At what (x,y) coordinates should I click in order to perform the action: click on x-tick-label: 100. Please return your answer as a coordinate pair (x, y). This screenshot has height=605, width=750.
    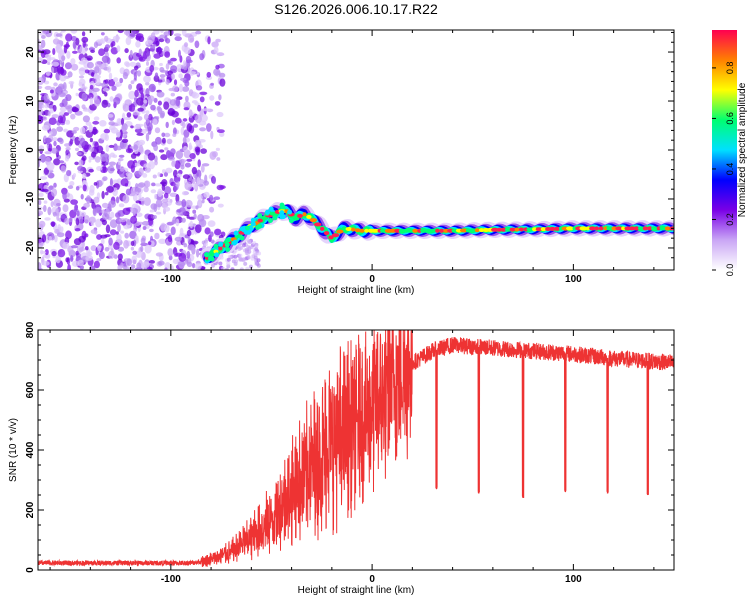
    Looking at the image, I should click on (573, 579).